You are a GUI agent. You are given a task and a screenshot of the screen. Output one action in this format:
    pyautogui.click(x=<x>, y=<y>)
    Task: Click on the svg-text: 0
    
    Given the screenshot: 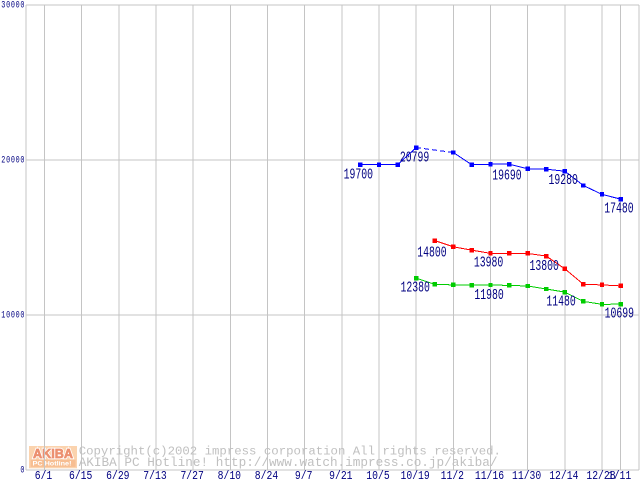 What is the action you would take?
    pyautogui.click(x=22, y=470)
    